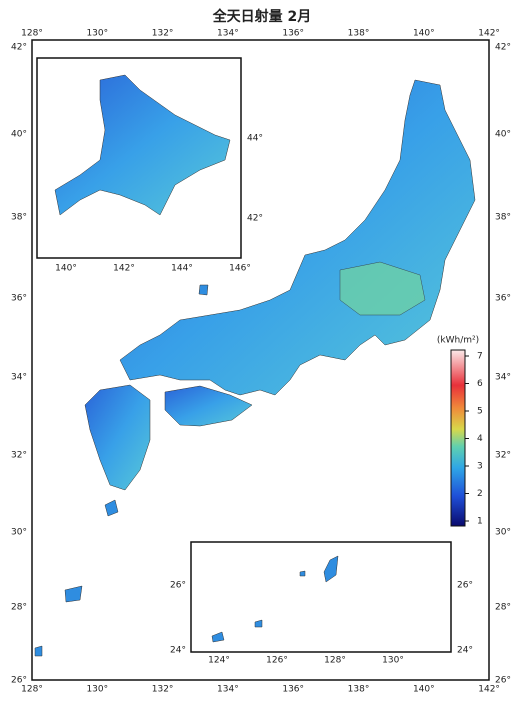 The height and width of the screenshot is (707, 524). I want to click on kanto-plain, so click(382, 288).